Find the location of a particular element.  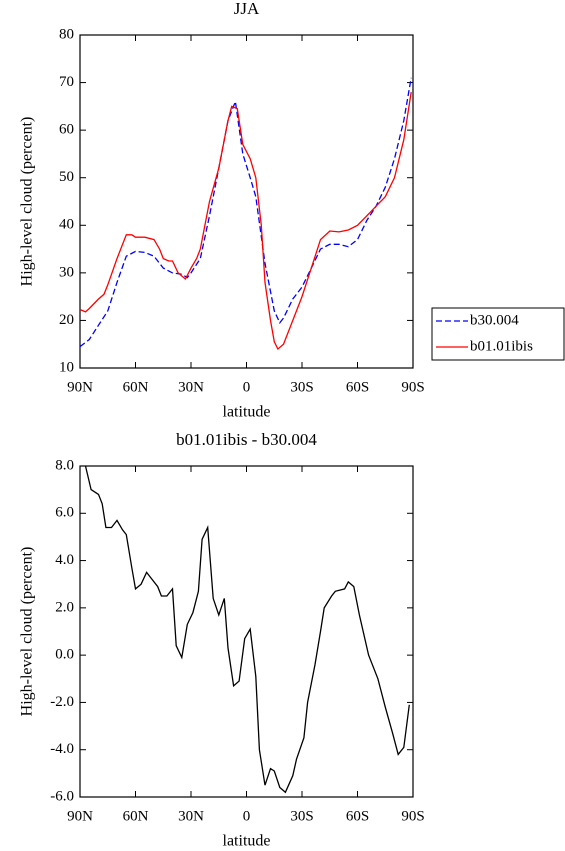

y-tick-label: 50 is located at coordinates (66, 177).